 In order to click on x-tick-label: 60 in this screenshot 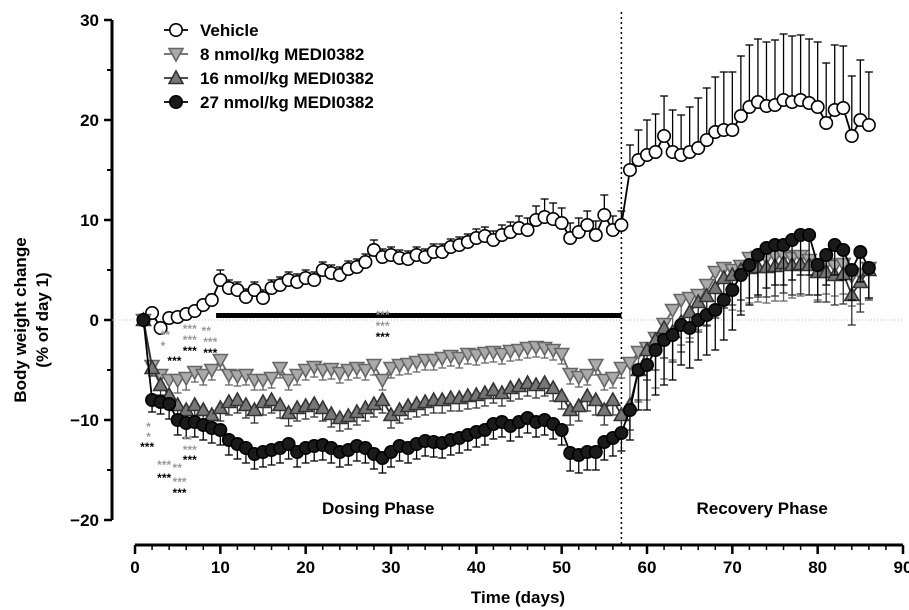, I will do `click(647, 567)`.